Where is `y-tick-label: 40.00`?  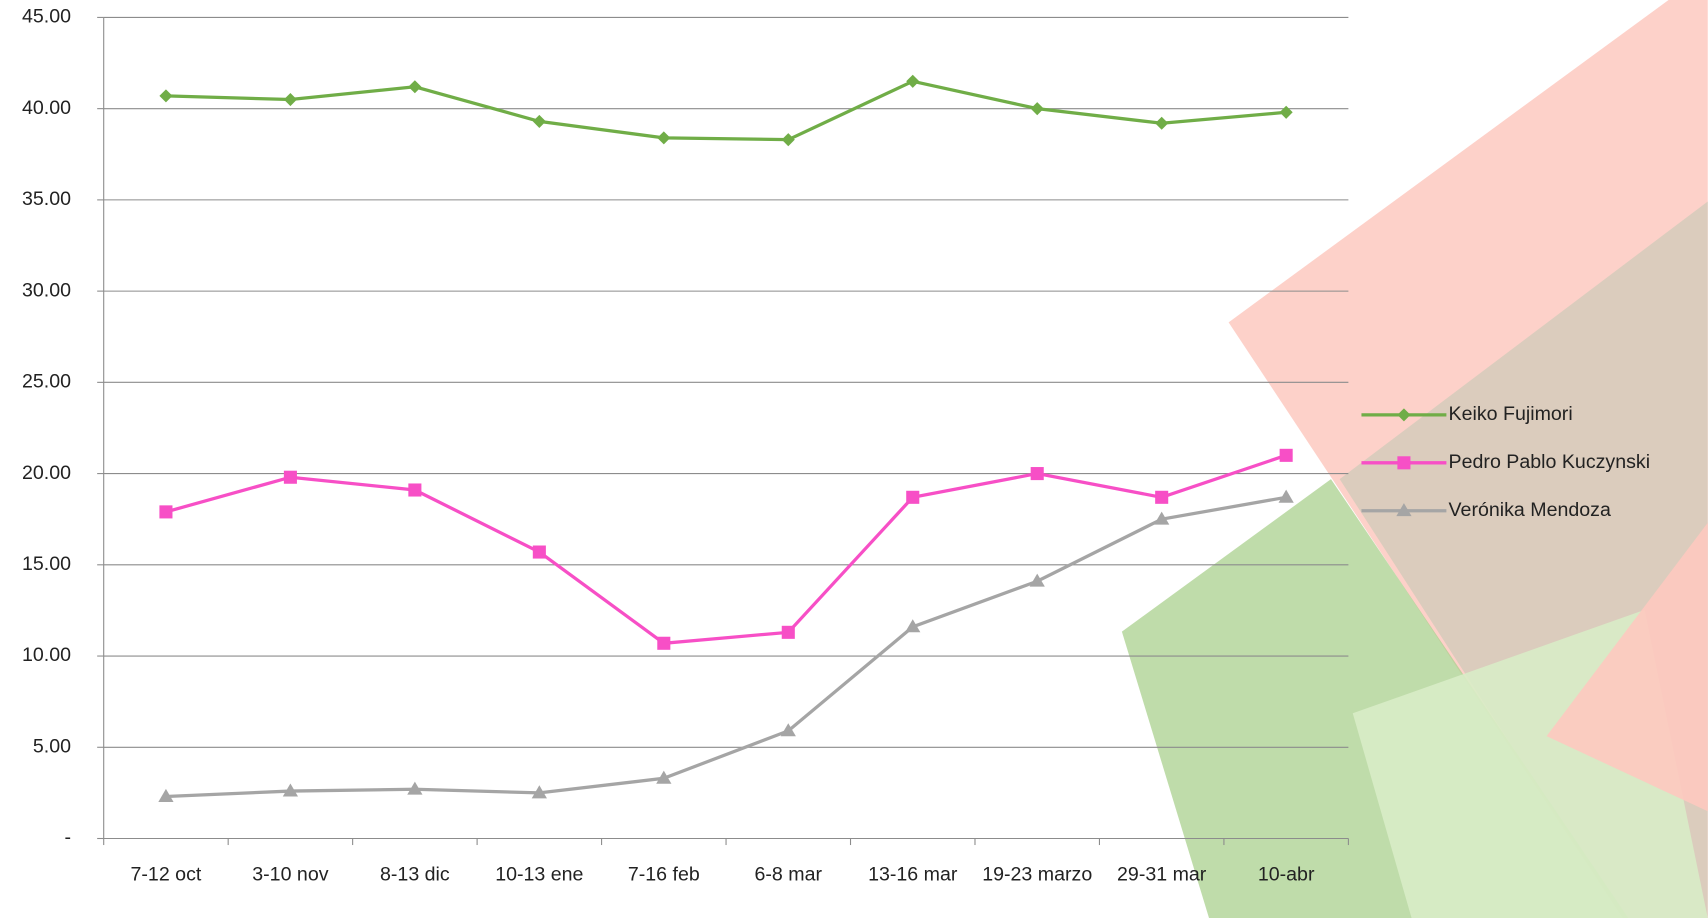 y-tick-label: 40.00 is located at coordinates (46, 108).